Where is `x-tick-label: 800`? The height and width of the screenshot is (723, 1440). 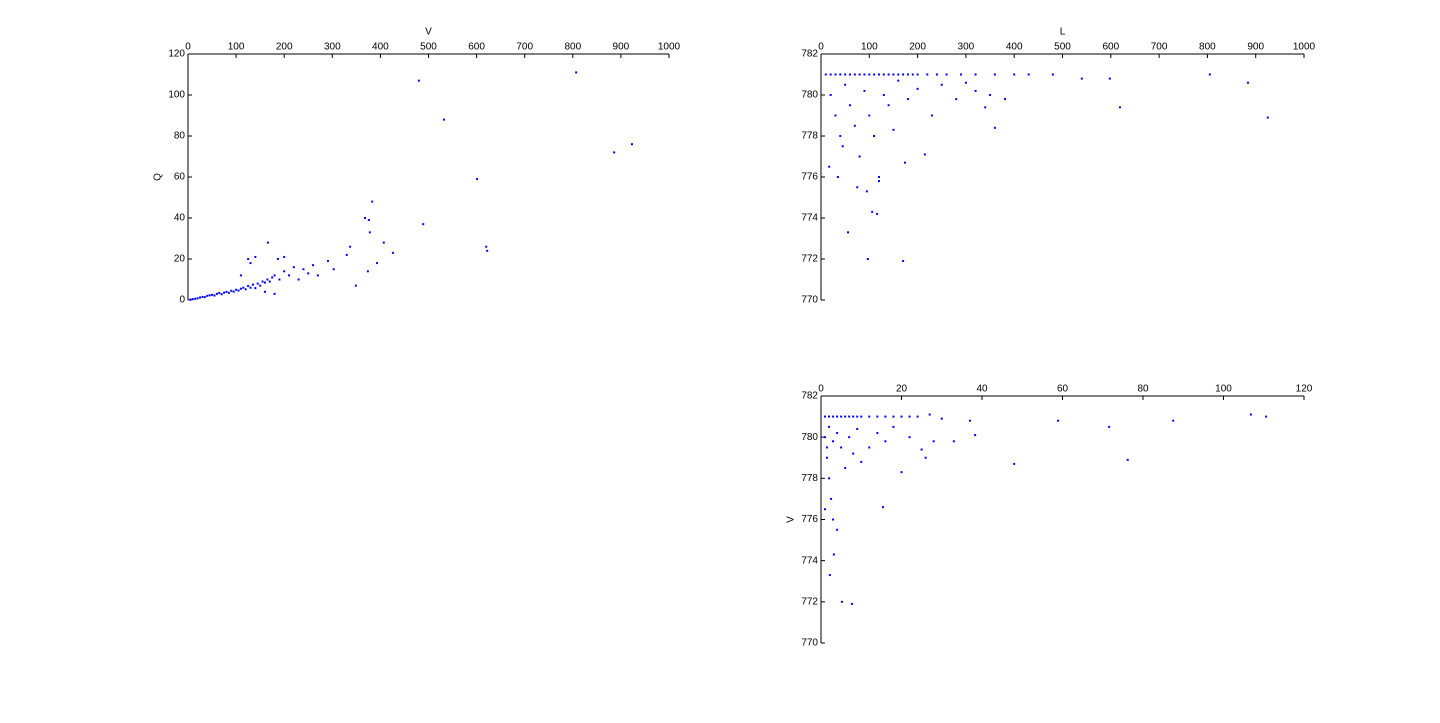
x-tick-label: 800 is located at coordinates (572, 47).